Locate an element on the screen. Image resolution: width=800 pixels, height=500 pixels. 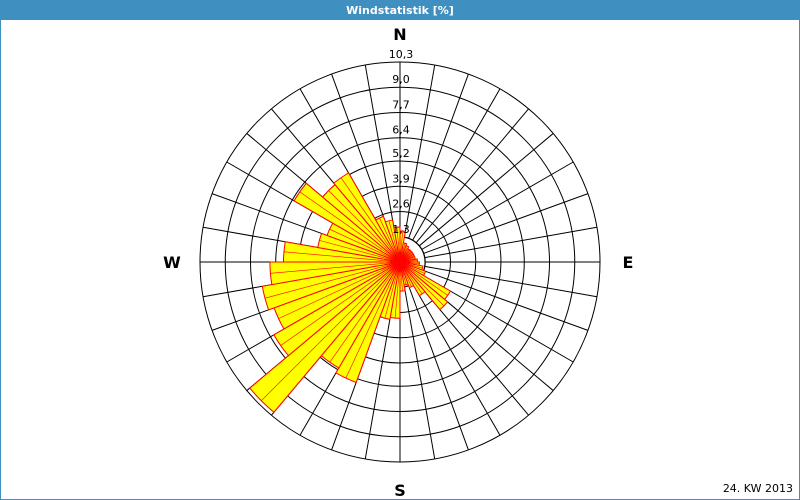
r-tick-label: 7,7 is located at coordinates (401, 104).